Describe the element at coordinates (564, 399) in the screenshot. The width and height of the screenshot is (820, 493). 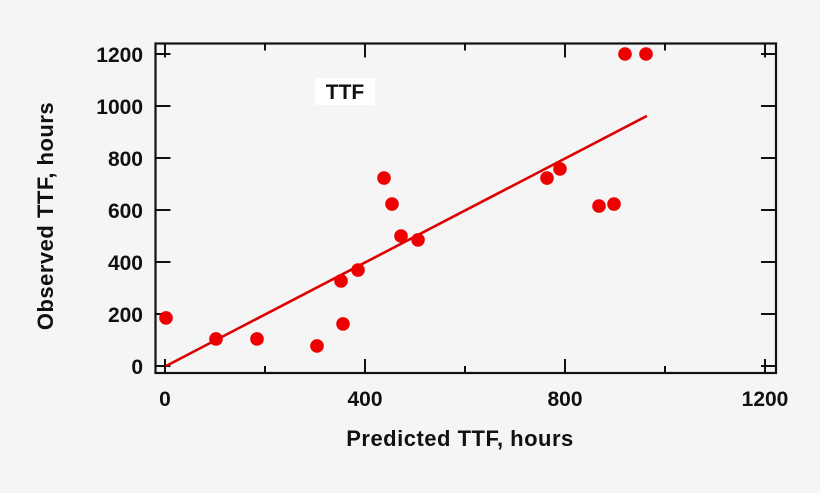
I see `x-tick-label: 800` at that location.